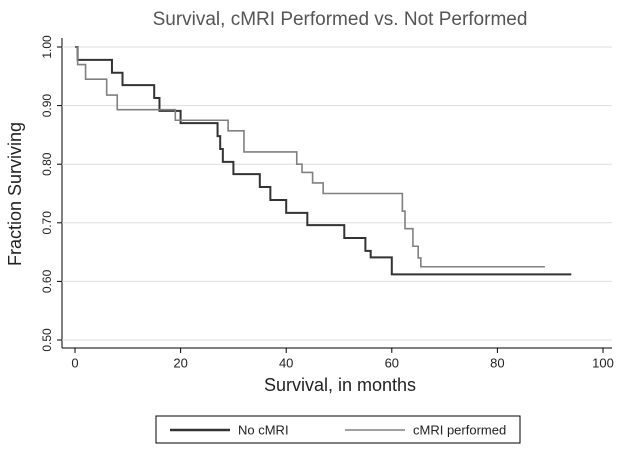 This screenshot has height=449, width=618. What do you see at coordinates (47, 164) in the screenshot?
I see `y-tick-label: 0.80` at bounding box center [47, 164].